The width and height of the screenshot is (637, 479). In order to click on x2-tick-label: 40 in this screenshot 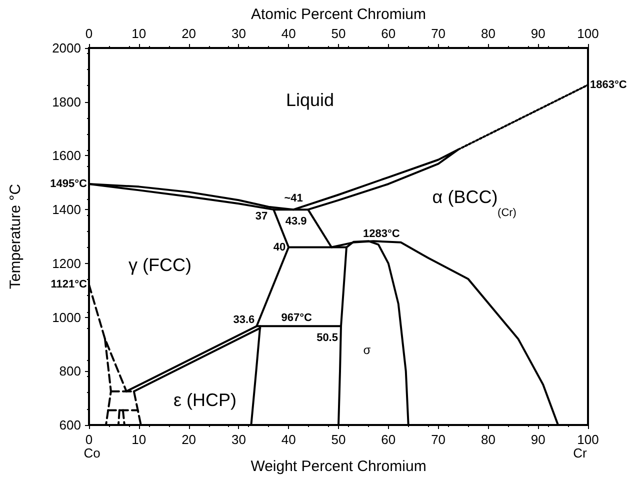, I will do `click(288, 33)`.